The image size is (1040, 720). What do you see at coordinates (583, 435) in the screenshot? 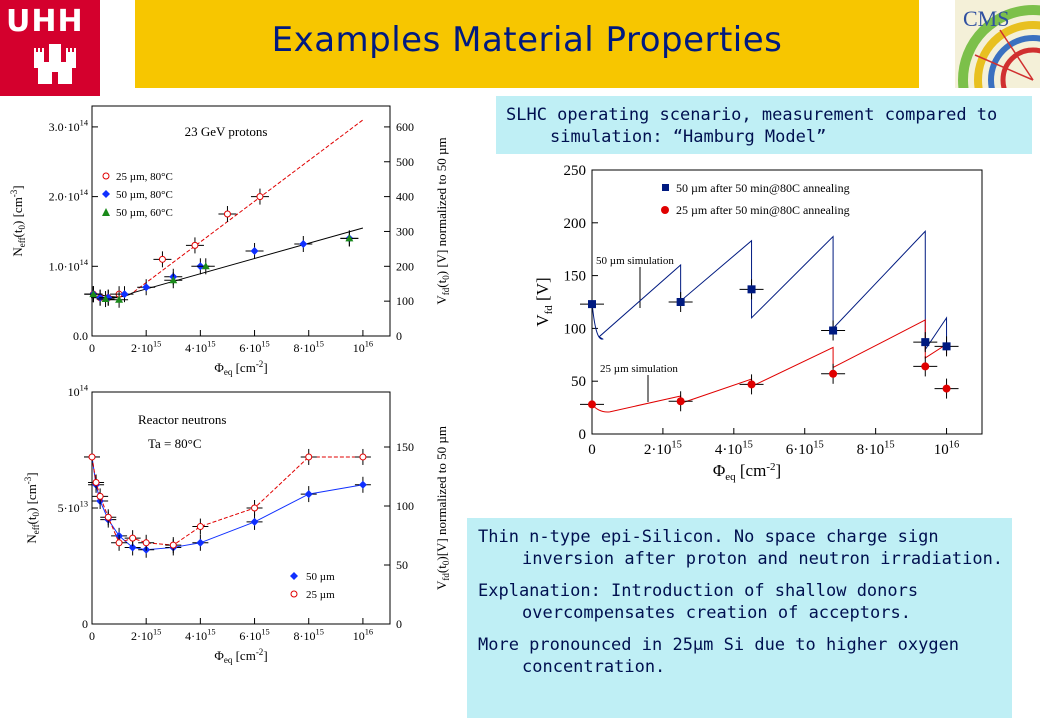
I see `y-tick-label: 0` at bounding box center [583, 435].